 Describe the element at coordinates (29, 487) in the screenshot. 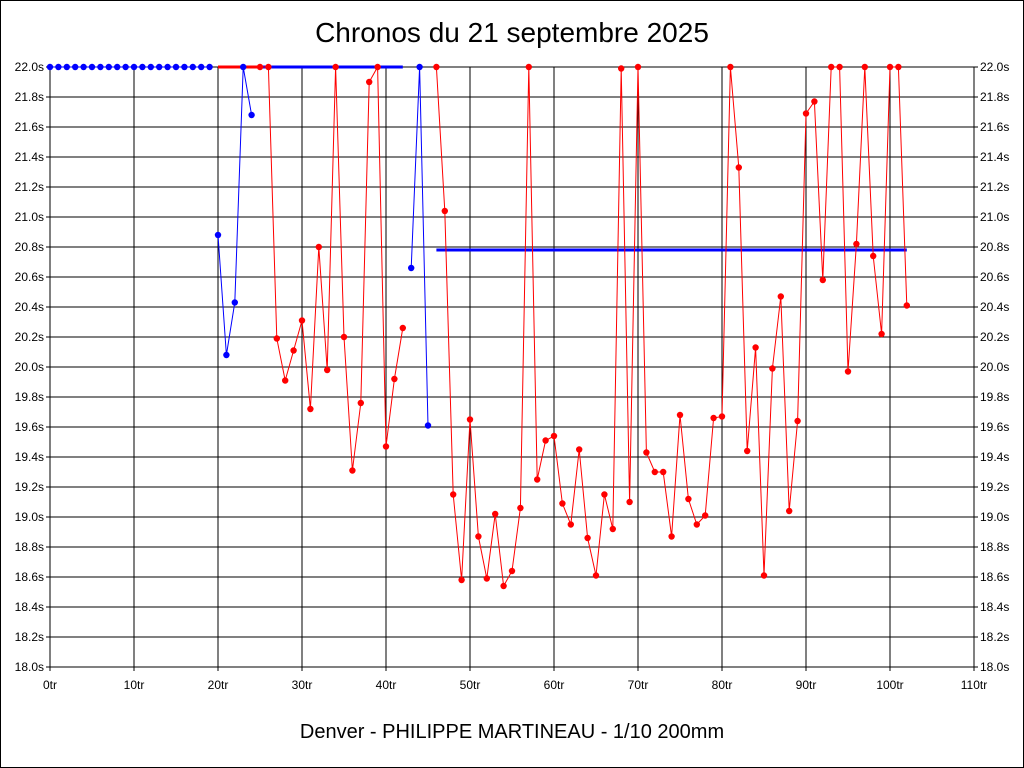

I see `y-tick-label-left: 19.2s` at that location.